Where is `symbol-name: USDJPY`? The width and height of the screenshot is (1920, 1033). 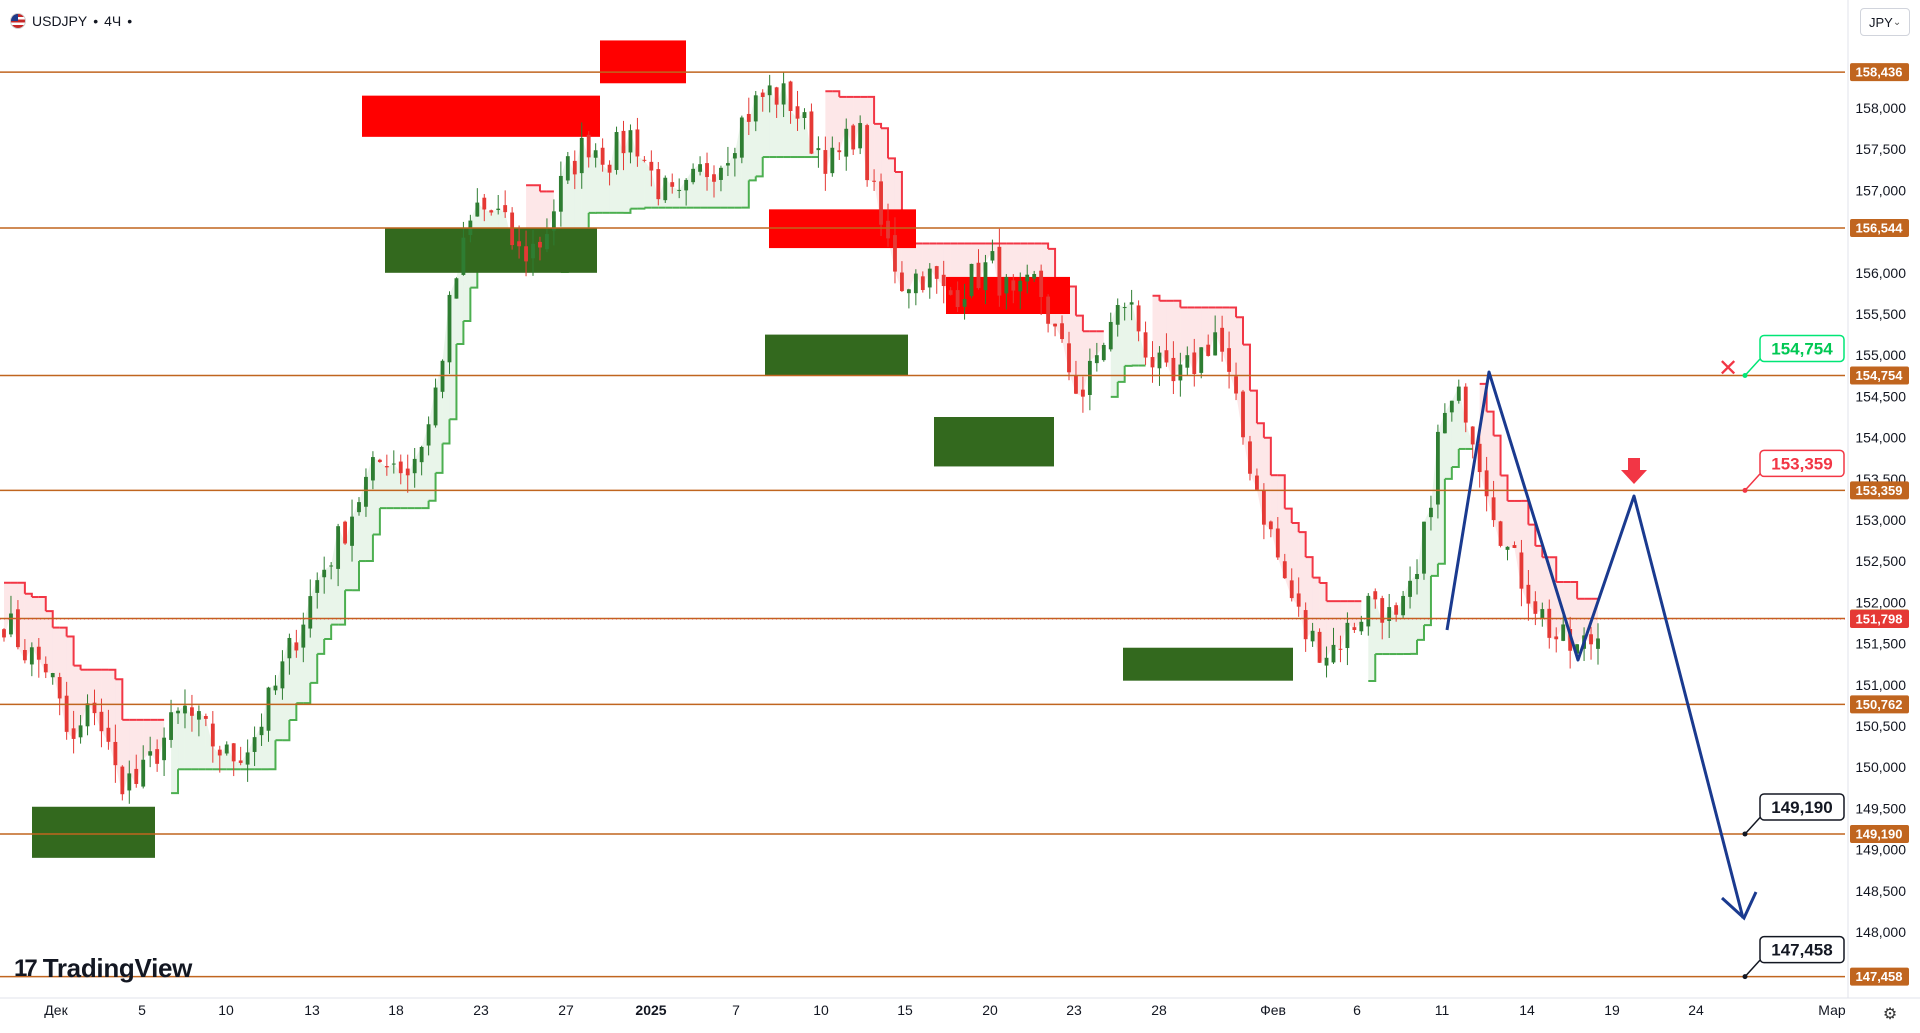
symbol-name: USDJPY is located at coordinates (60, 21).